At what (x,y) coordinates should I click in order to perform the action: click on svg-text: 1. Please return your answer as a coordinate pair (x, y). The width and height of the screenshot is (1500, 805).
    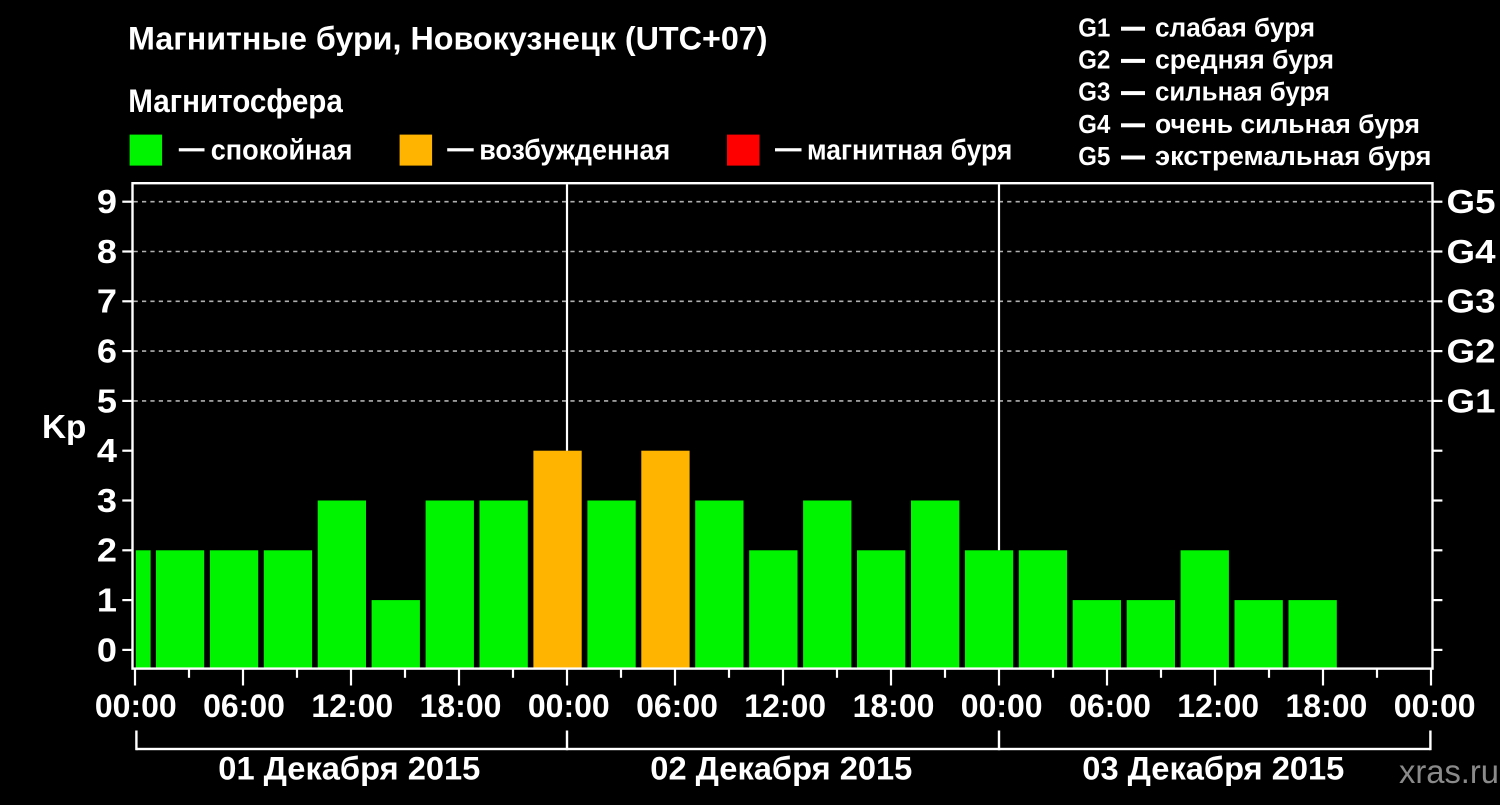
    Looking at the image, I should click on (107, 601).